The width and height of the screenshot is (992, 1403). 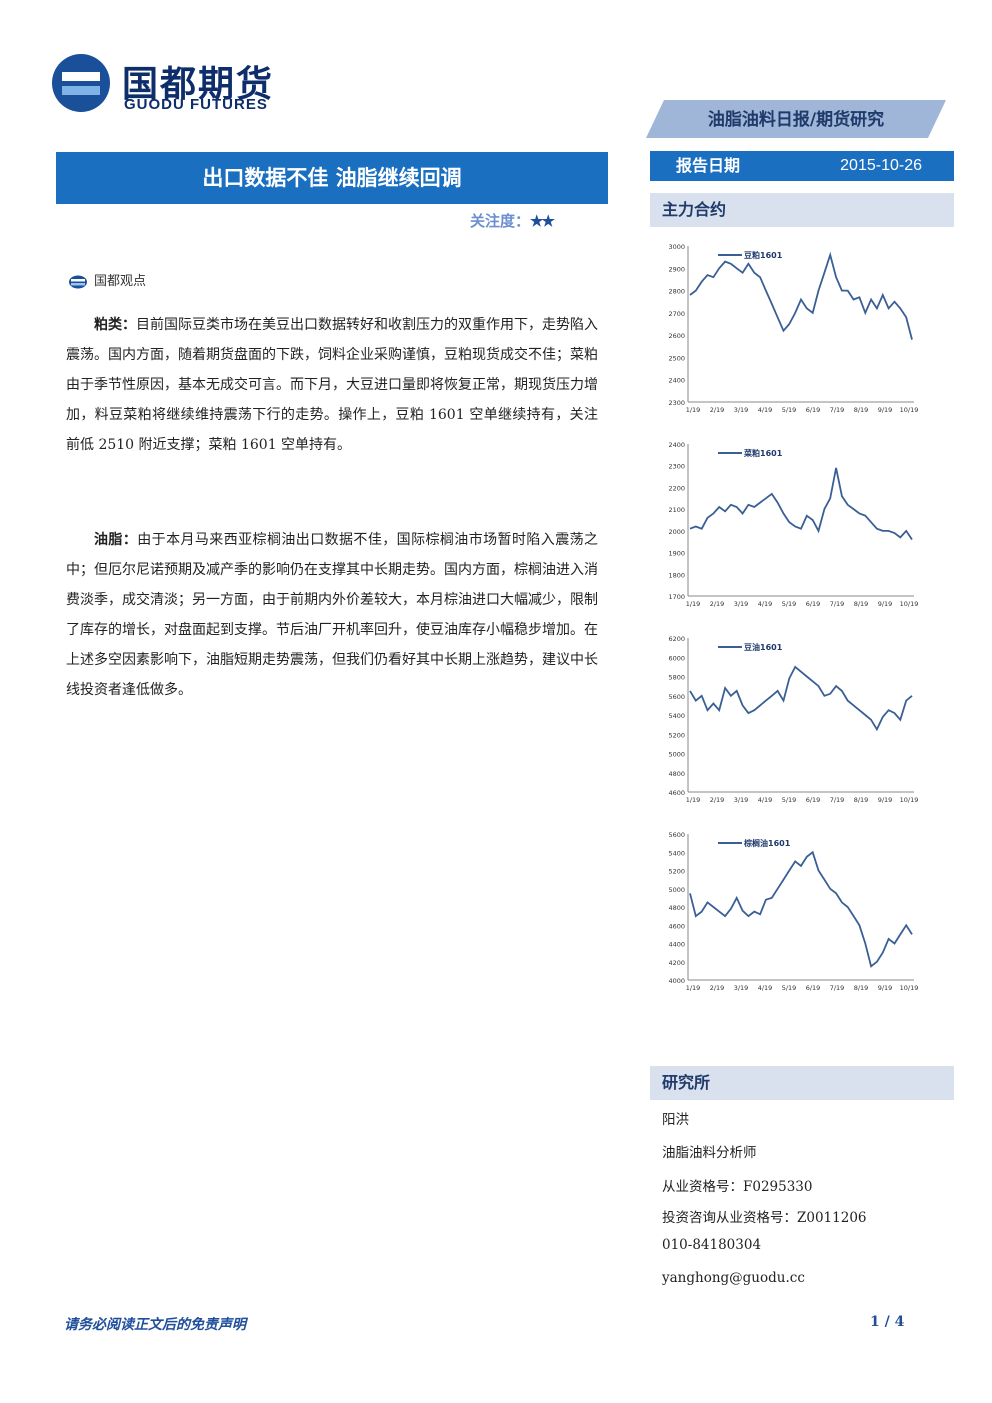 What do you see at coordinates (676, 639) in the screenshot?
I see `y-tick-label: 6200` at bounding box center [676, 639].